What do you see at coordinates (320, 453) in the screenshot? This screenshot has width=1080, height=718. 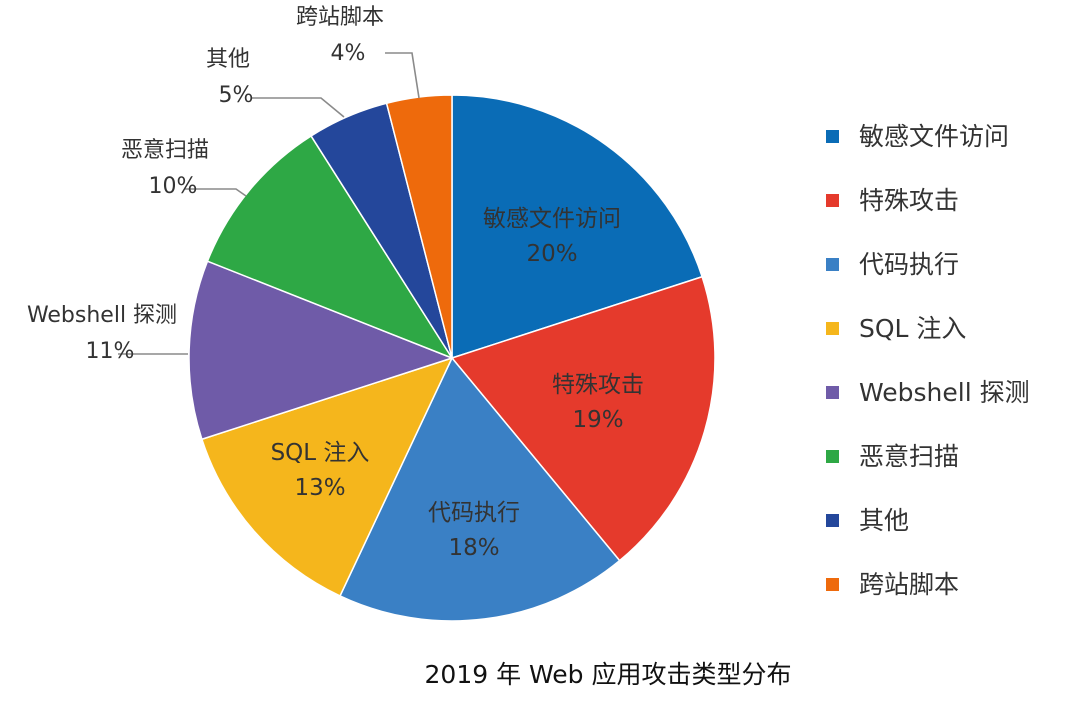 I see `slice-4-label: SQL 注入` at bounding box center [320, 453].